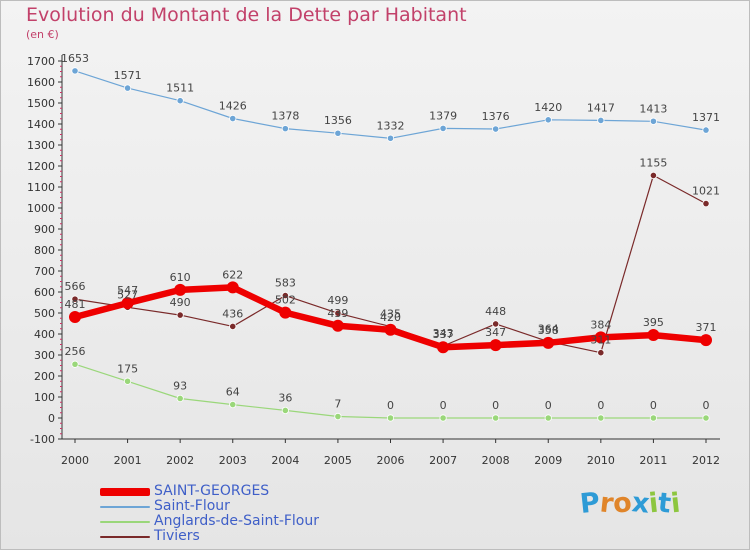 The height and width of the screenshot is (550, 750). I want to click on data-label-anglards-de-saint-flour: 36, so click(285, 397).